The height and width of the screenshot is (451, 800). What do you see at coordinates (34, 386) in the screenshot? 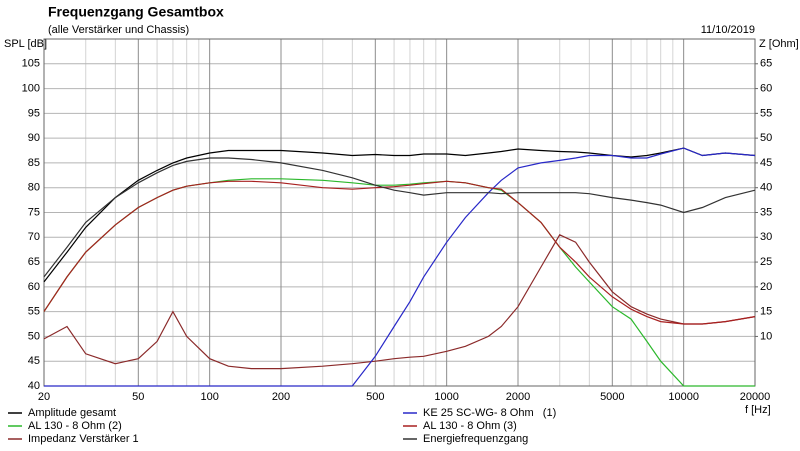
I see `y-tick-label: 40` at bounding box center [34, 386].